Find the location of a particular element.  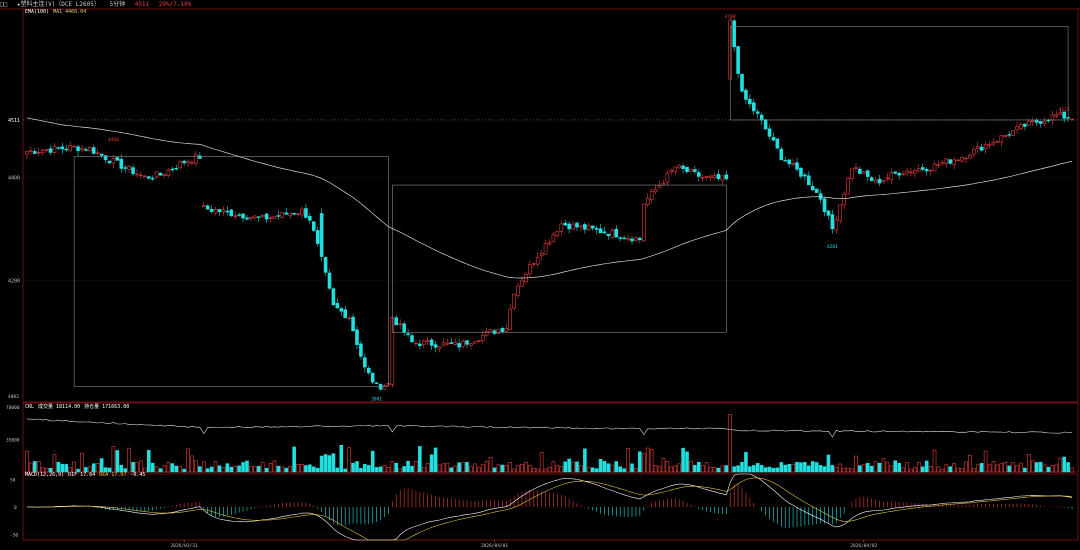

main-indicator-label: EMA(100) MA1 4460.04 is located at coordinates (57, 12).